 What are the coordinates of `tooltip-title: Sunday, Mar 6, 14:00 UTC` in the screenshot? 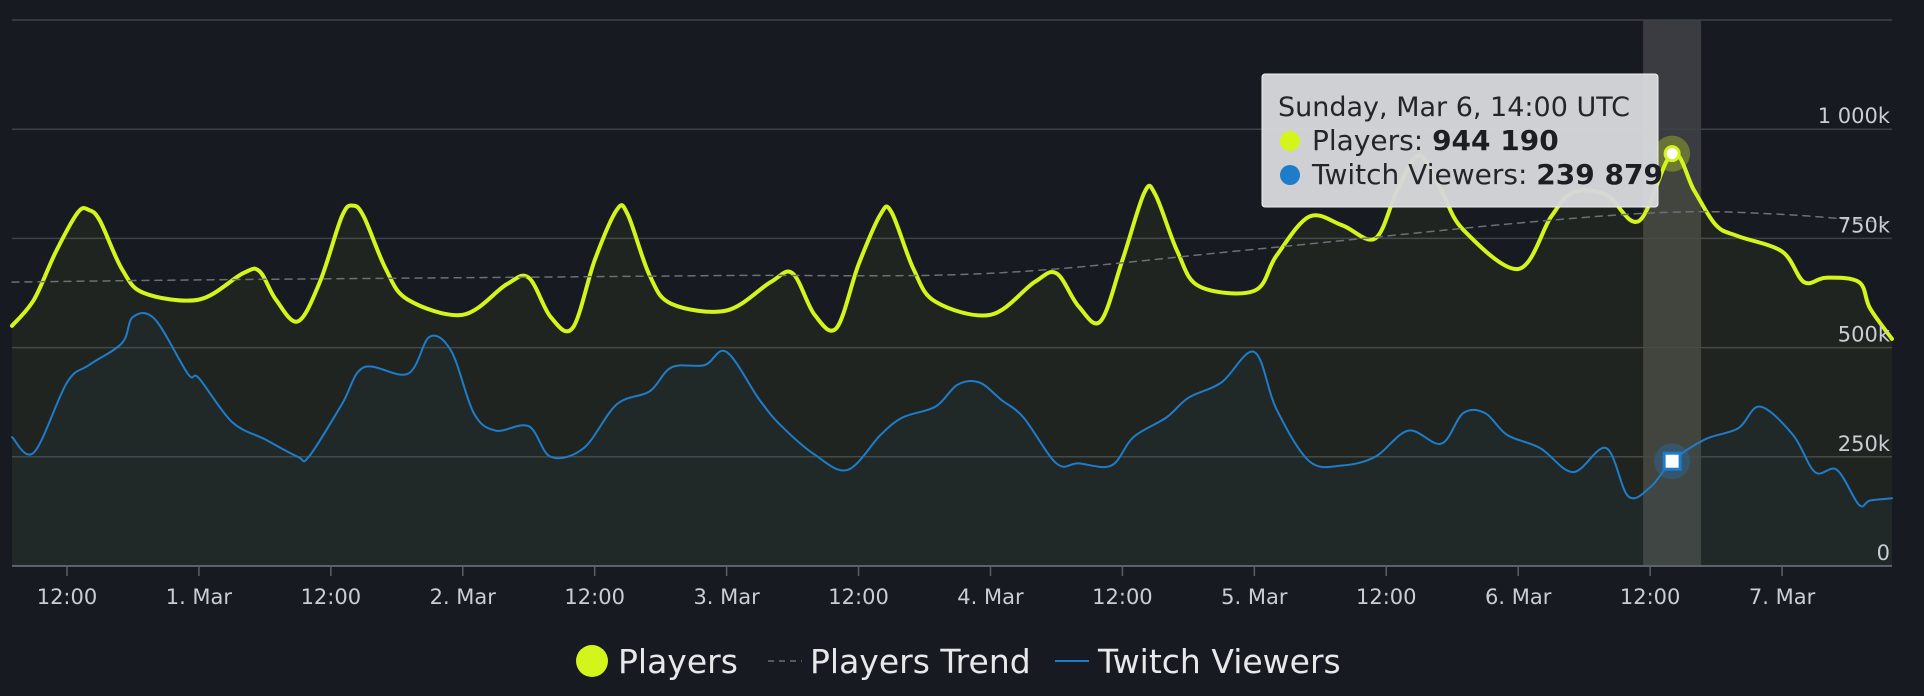 It's located at (1454, 107).